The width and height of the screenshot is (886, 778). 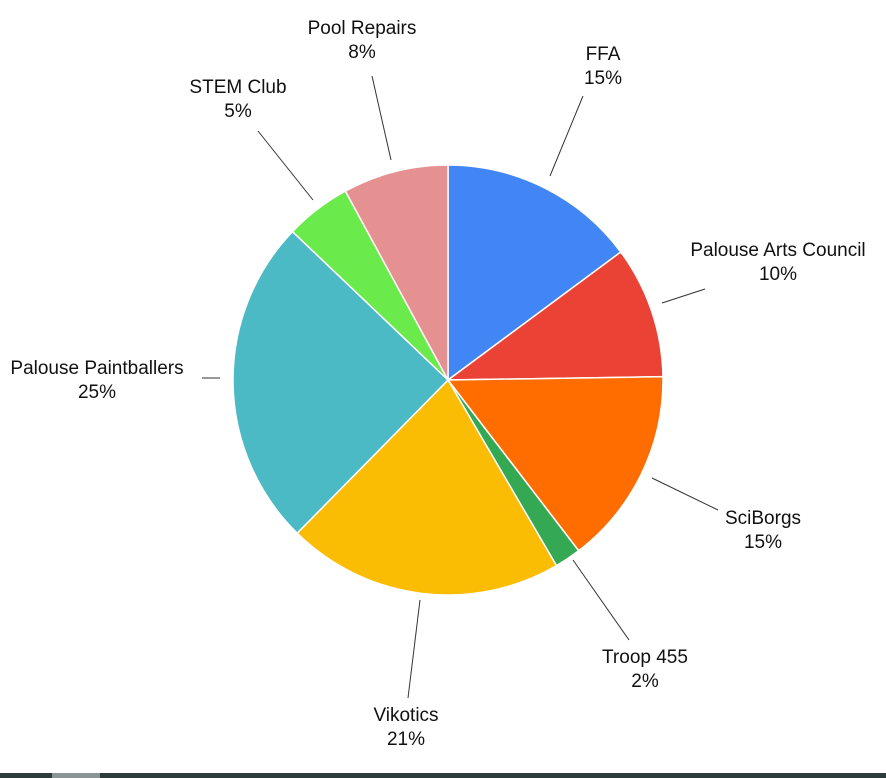 What do you see at coordinates (603, 78) in the screenshot?
I see `slice-percent-ffa: 15%` at bounding box center [603, 78].